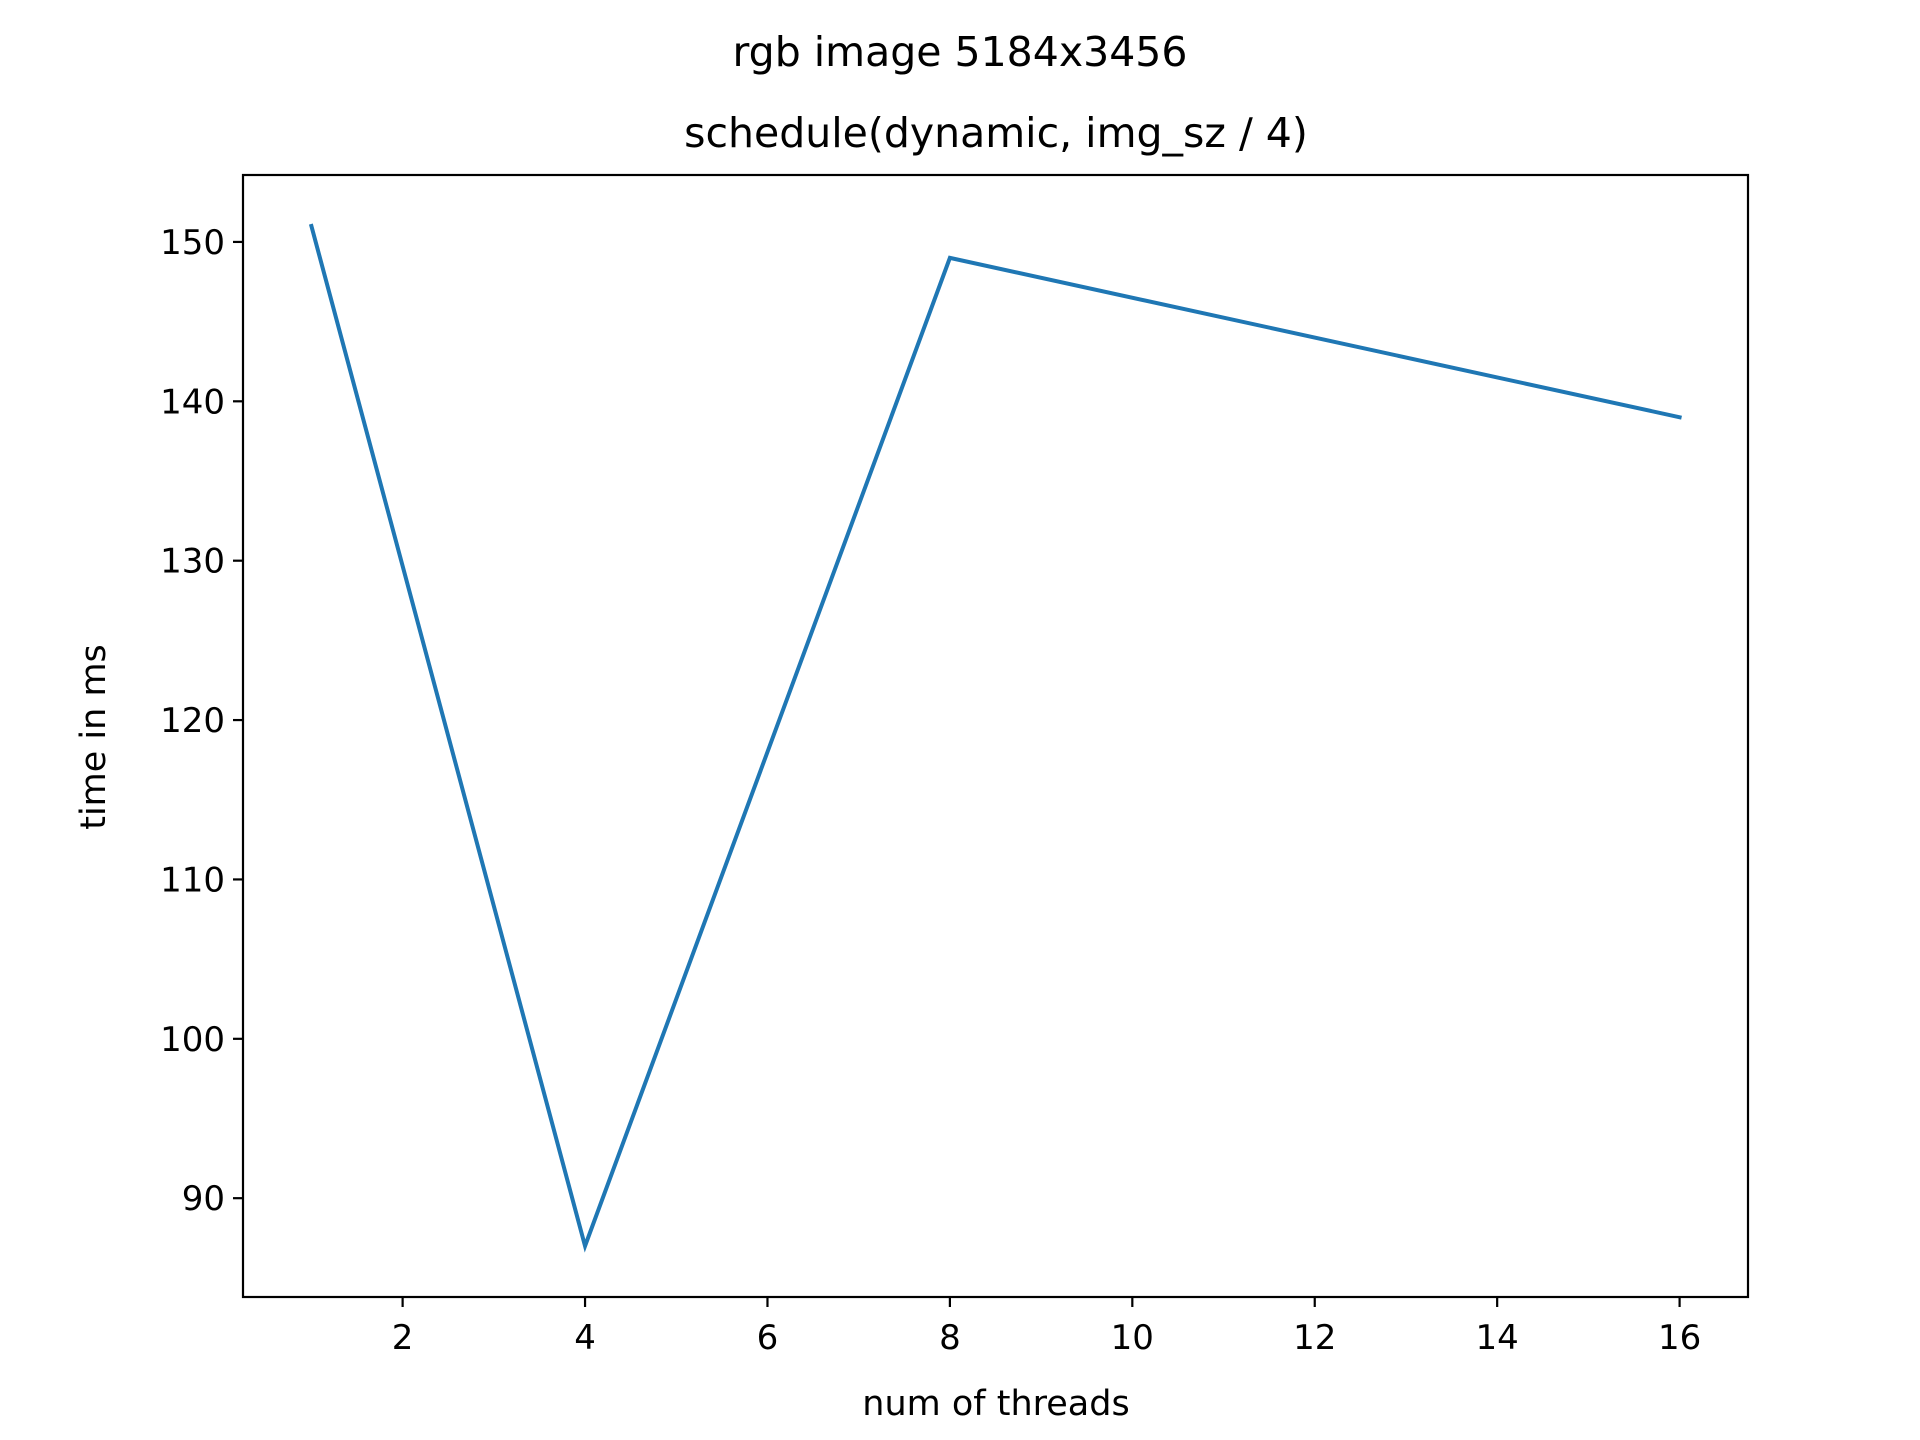  I want to click on y-tick-label: 100, so click(192, 1040).